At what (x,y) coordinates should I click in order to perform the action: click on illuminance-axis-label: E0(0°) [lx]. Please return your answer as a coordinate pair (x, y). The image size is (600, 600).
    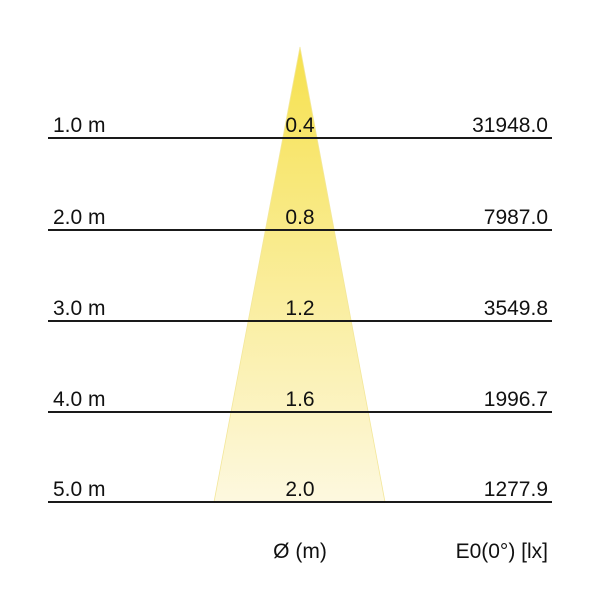
    Looking at the image, I should click on (501, 551).